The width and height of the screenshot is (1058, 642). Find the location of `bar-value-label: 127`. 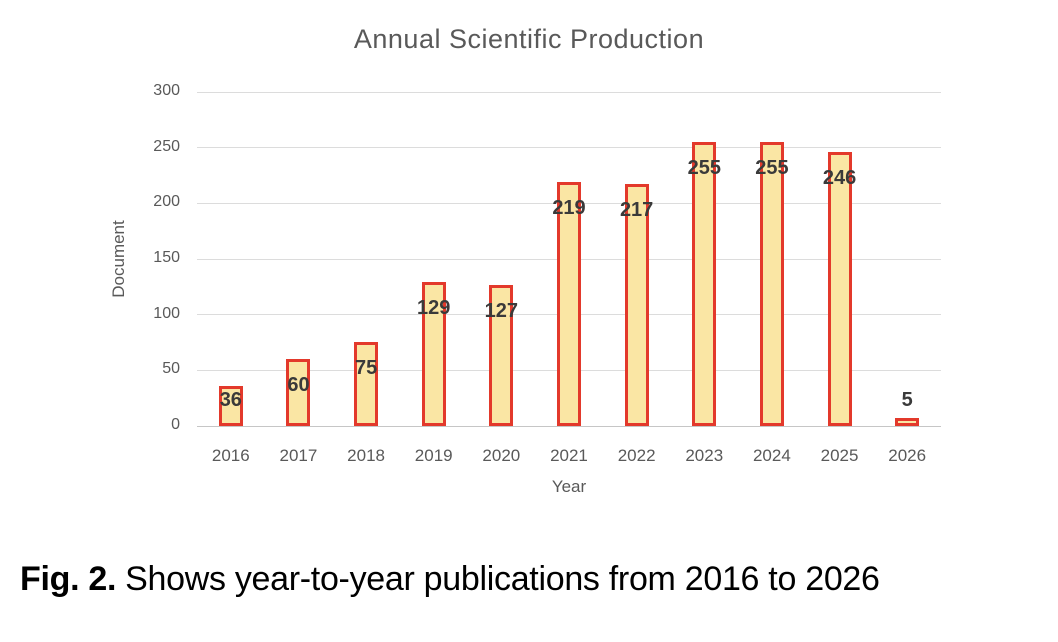

bar-value-label: 127 is located at coordinates (501, 311).